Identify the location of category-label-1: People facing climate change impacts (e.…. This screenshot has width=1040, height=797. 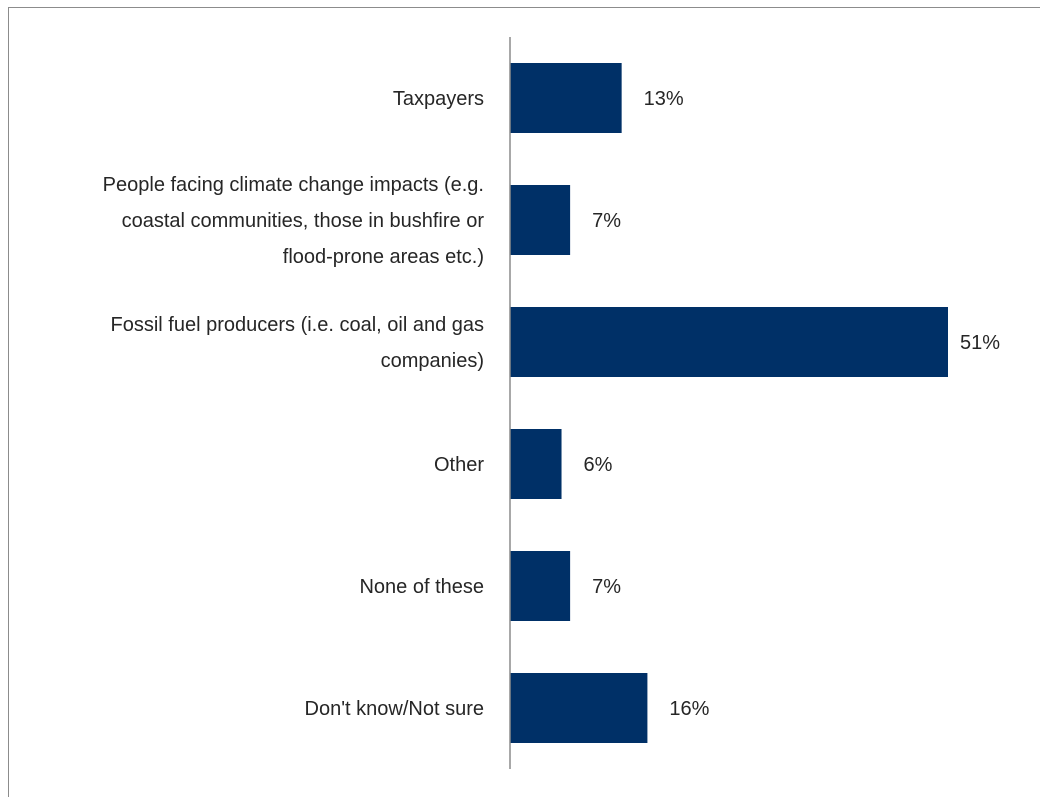
(294, 221).